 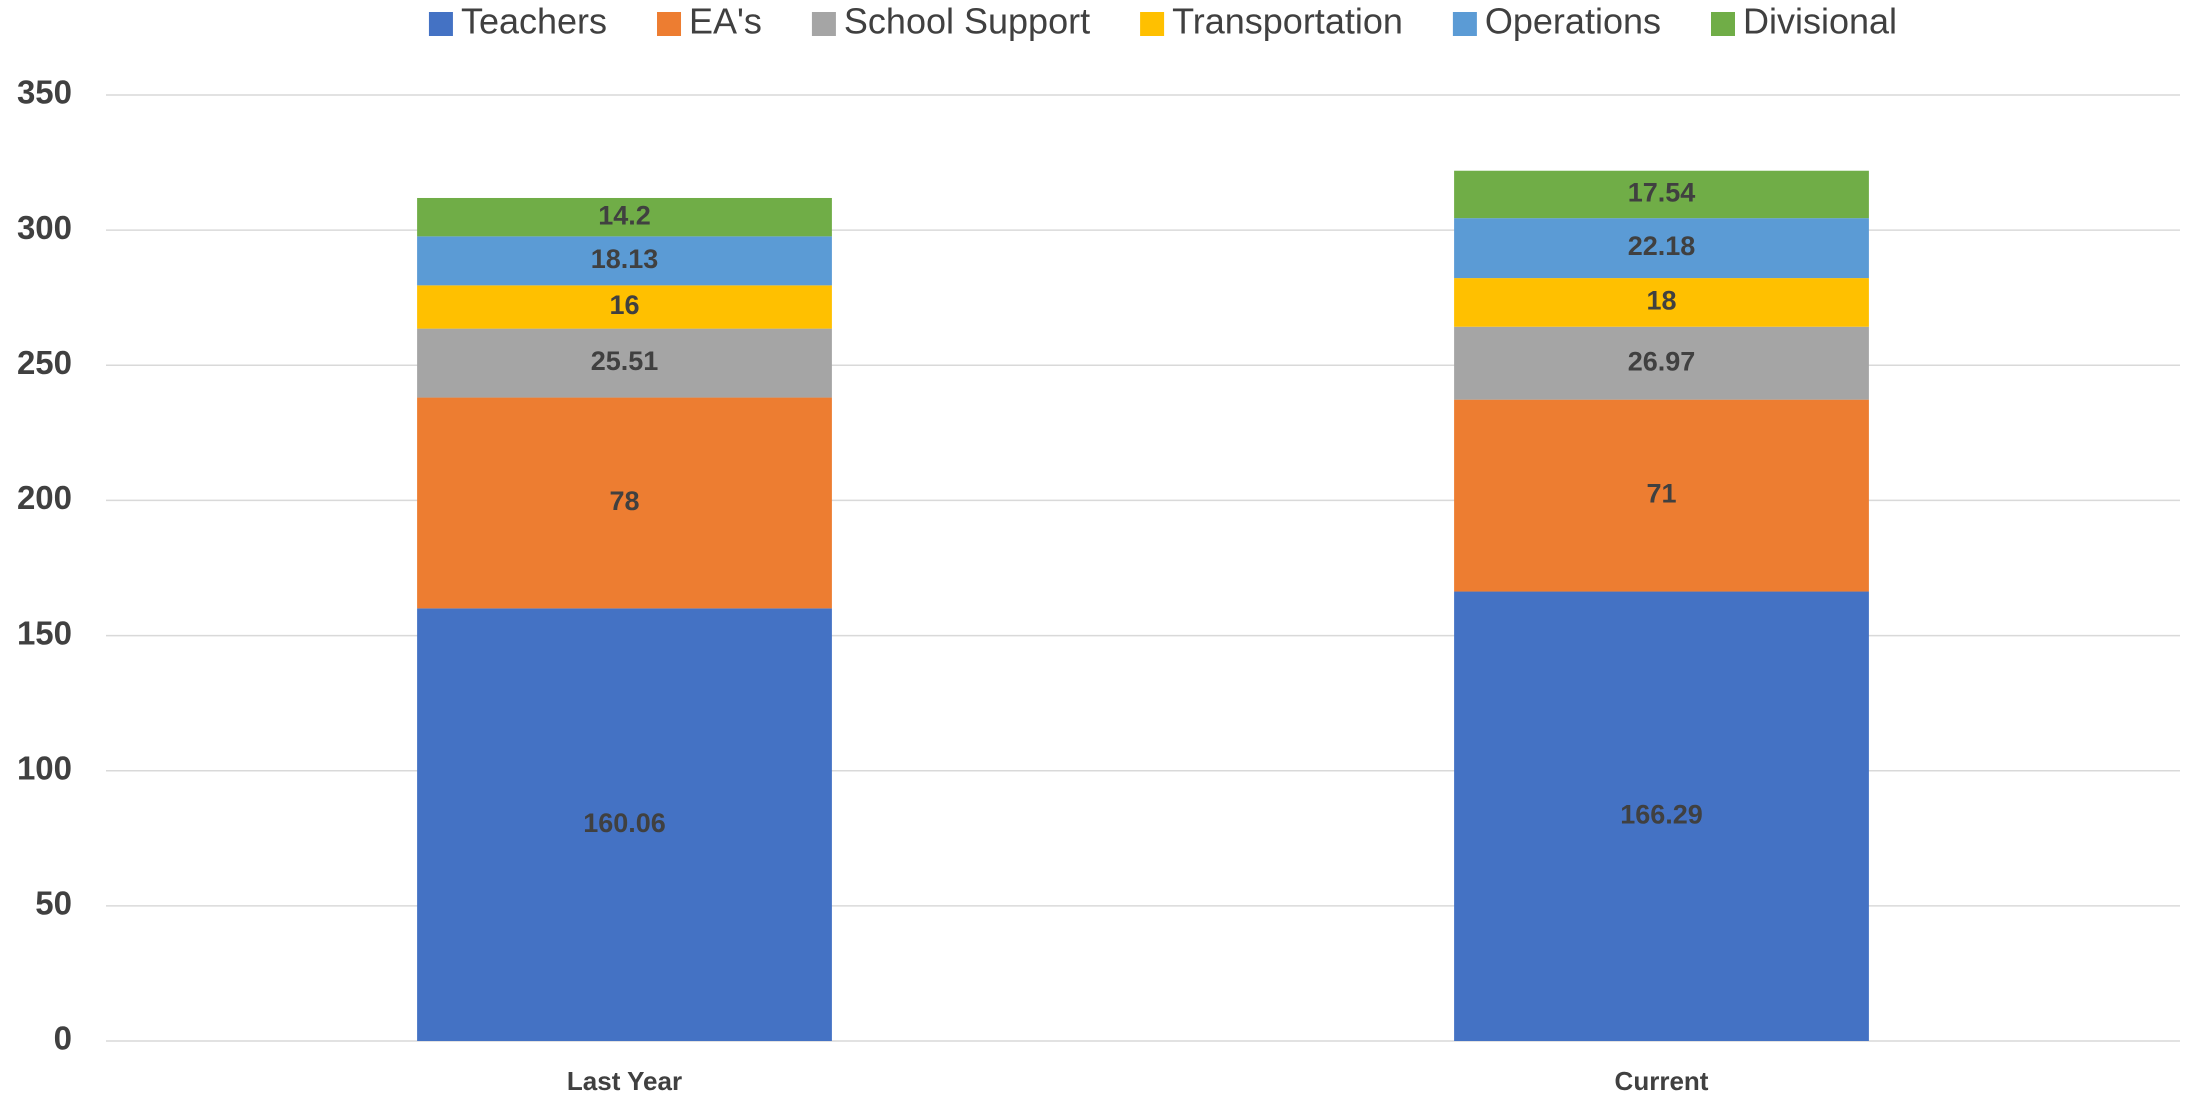 What do you see at coordinates (725, 21) in the screenshot?
I see `legend-label: EA's` at bounding box center [725, 21].